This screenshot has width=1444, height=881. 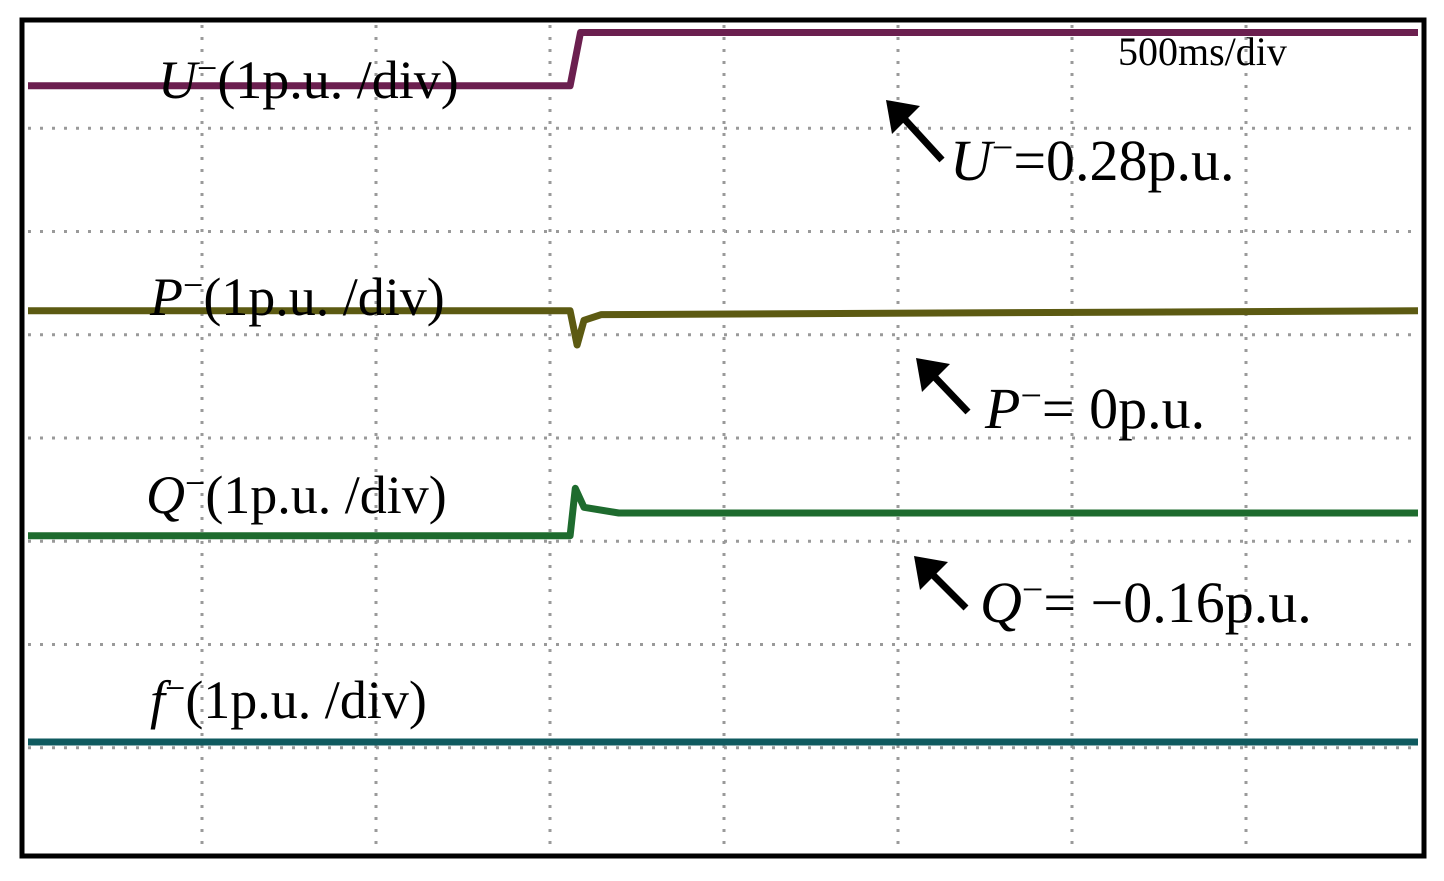 I want to click on annotation-text: U−=0.28p.u., so click(x=1092, y=160).